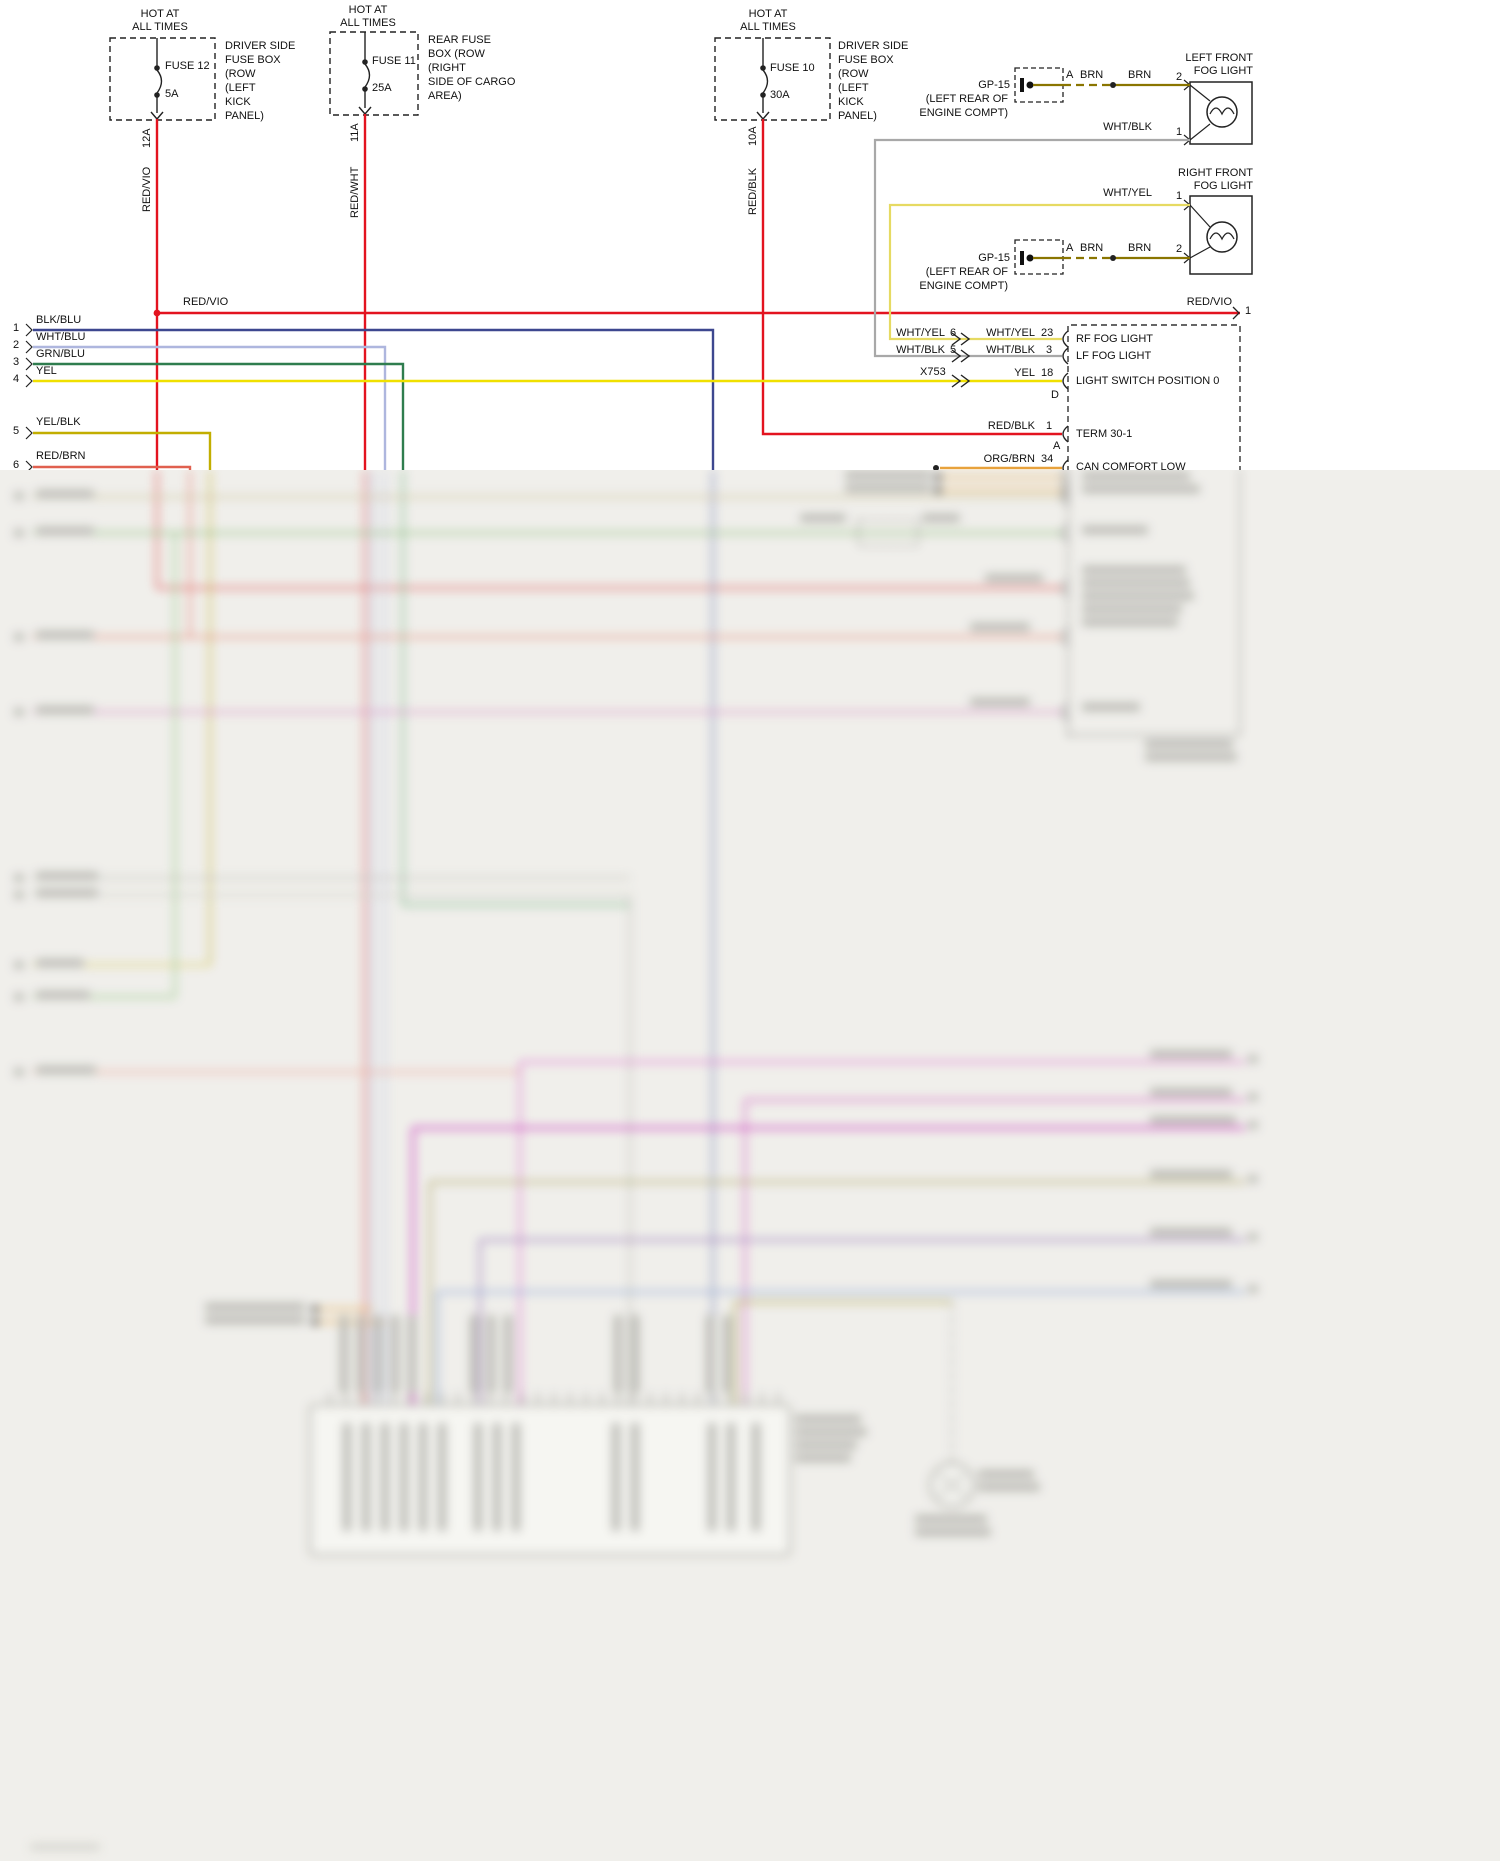 This screenshot has height=1861, width=1500. I want to click on brn-splice-dot-upper, so click(1113, 85).